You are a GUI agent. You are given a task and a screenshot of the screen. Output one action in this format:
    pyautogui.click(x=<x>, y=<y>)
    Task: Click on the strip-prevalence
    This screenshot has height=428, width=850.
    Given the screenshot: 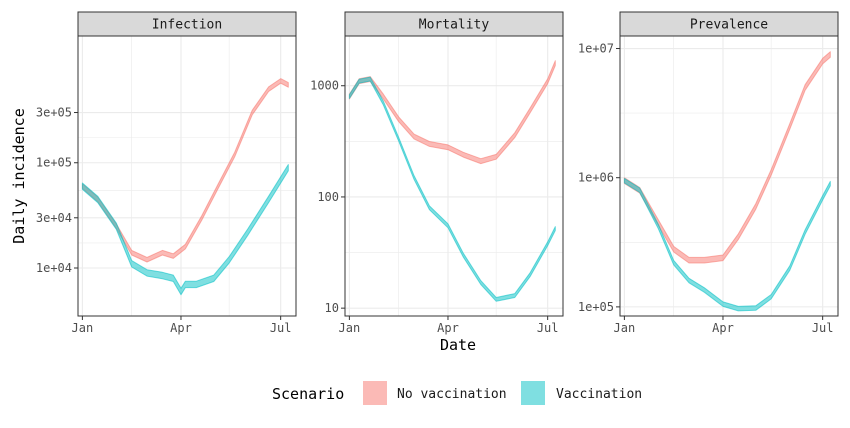 What is the action you would take?
    pyautogui.click(x=729, y=24)
    